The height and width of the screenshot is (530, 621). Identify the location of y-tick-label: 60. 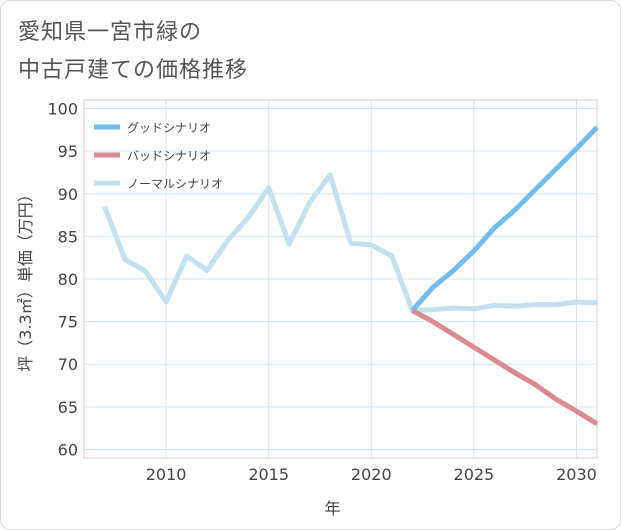
(68, 449).